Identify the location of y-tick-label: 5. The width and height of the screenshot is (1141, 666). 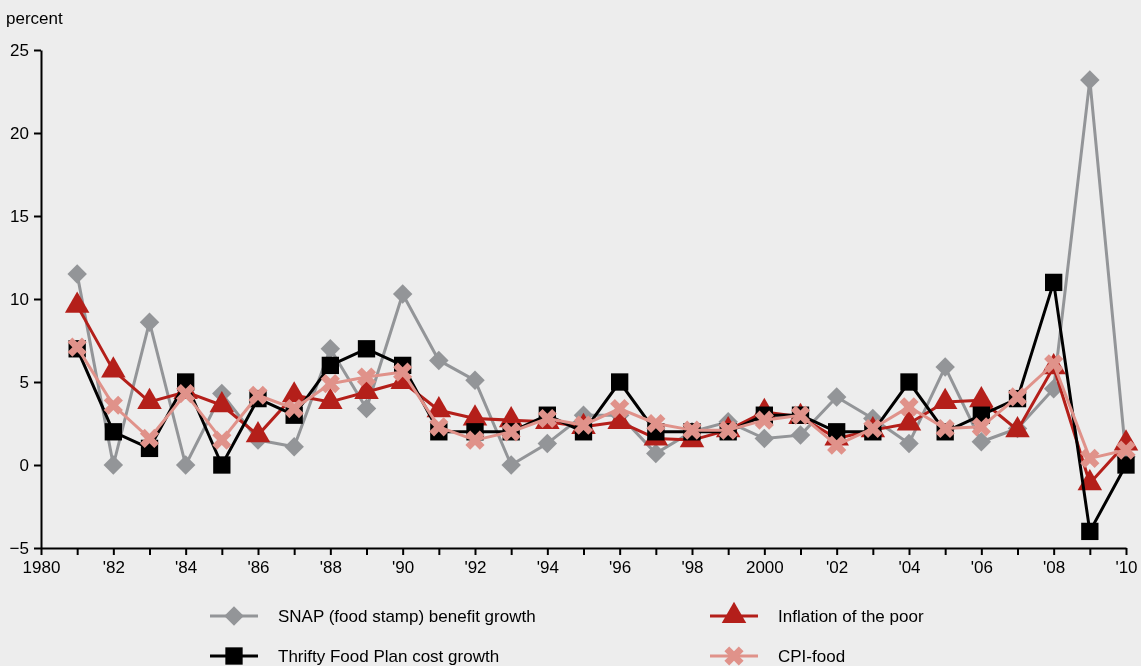
(24, 382).